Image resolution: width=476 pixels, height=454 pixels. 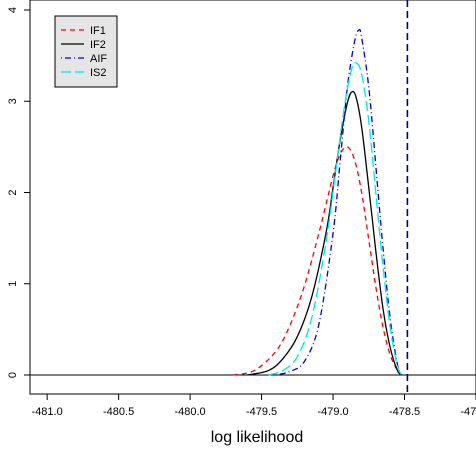 I want to click on legend-label-aif: AIF, so click(x=98, y=59).